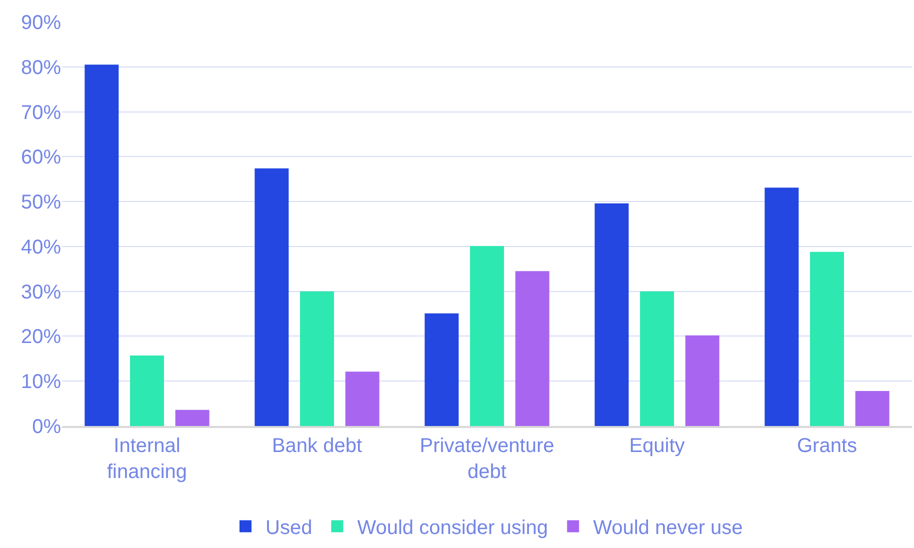 The height and width of the screenshot is (548, 914). Describe the element at coordinates (487, 458) in the screenshot. I see `x-tick-label: Private/venture debt` at that location.